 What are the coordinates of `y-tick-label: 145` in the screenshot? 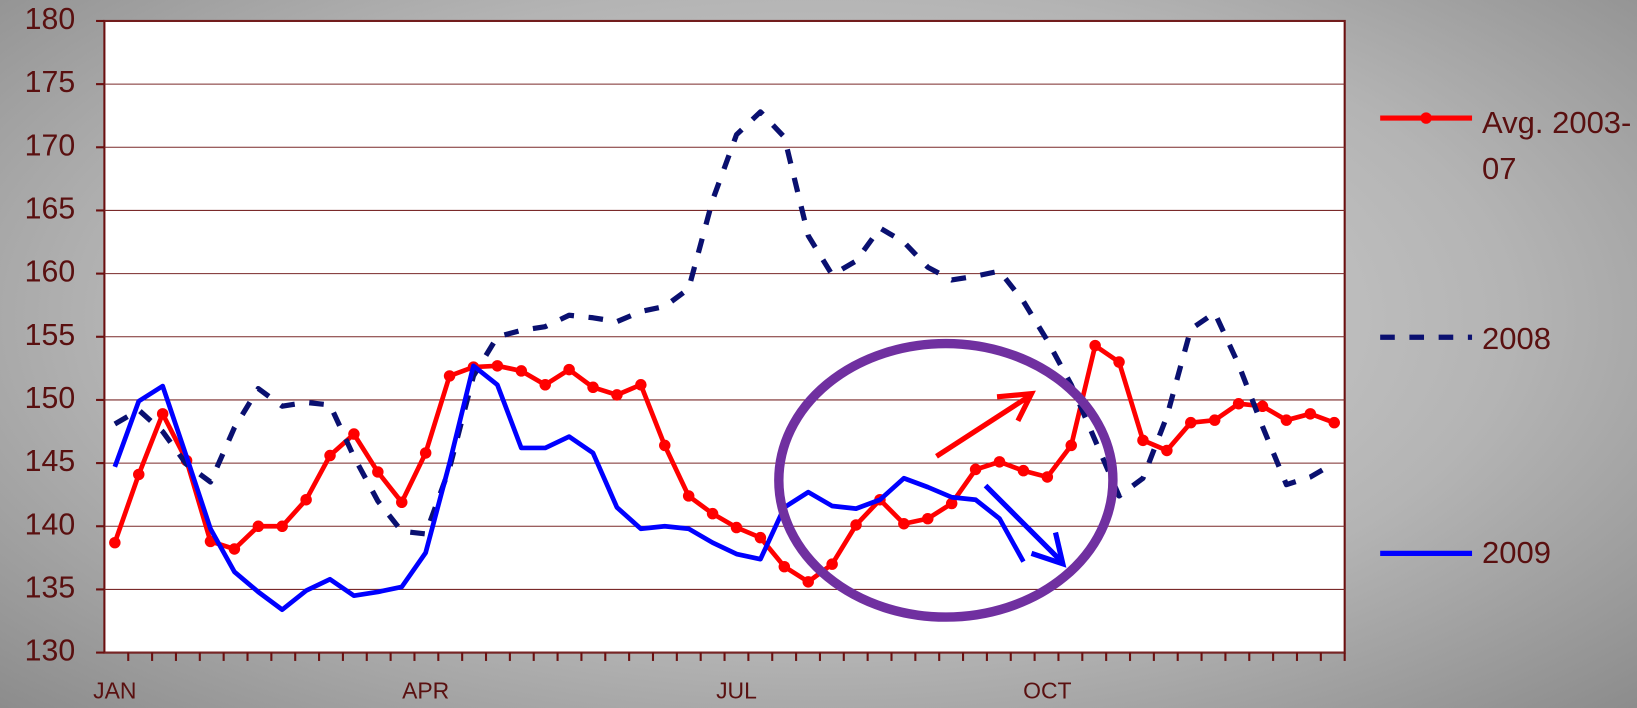 It's located at (50, 461).